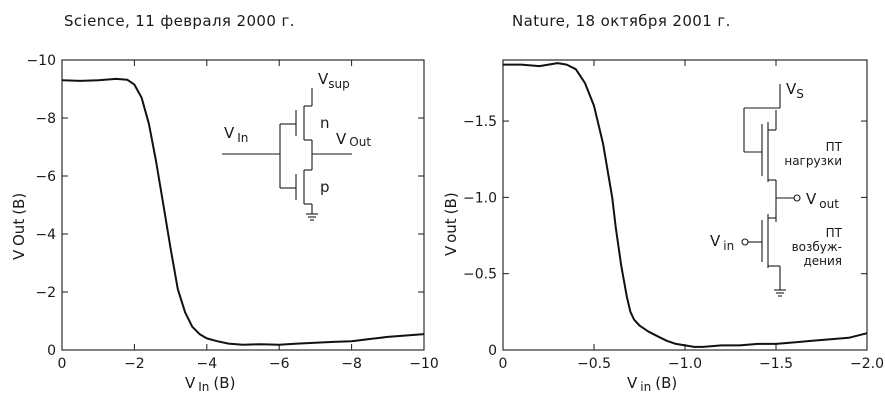 The image size is (885, 394). What do you see at coordinates (451, 224) in the screenshot?
I see `right-ylabel: Vout(B)` at bounding box center [451, 224].